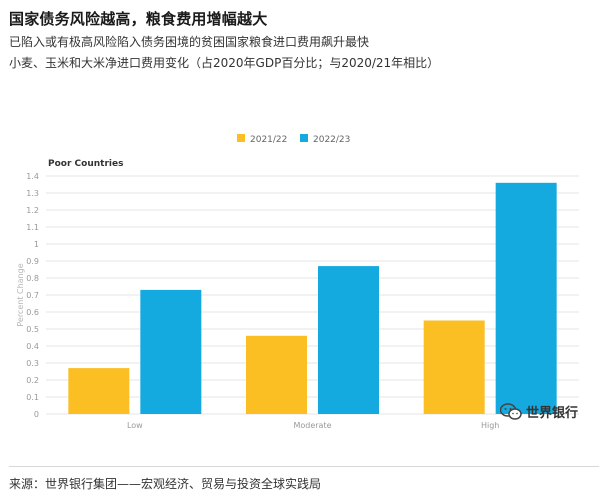 The image size is (609, 497). Describe the element at coordinates (32, 176) in the screenshot. I see `y-tick-label: 1.4` at that location.